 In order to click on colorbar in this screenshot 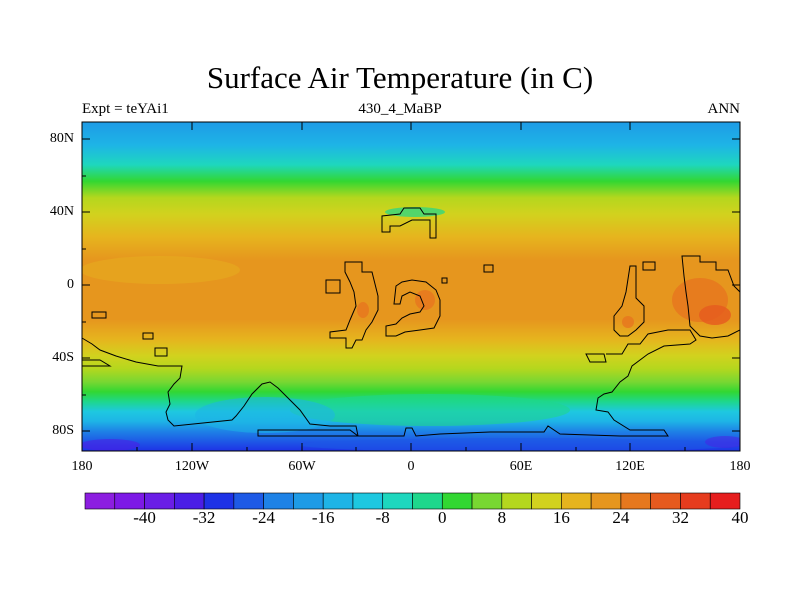, I will do `click(412, 501)`.